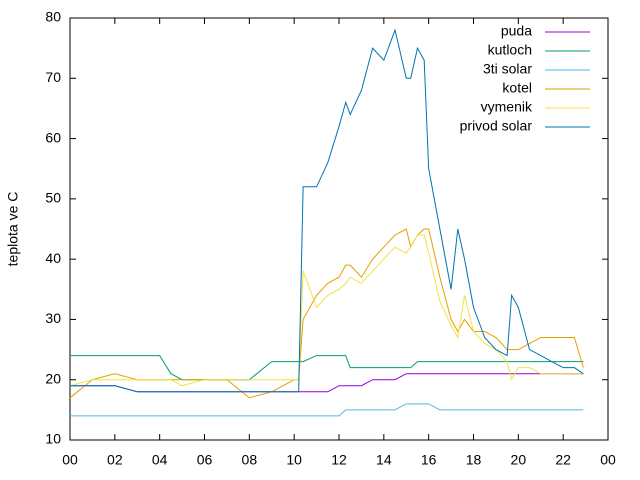 The image size is (640, 480). Describe the element at coordinates (507, 107) in the screenshot. I see `legend-label: vymenik` at that location.